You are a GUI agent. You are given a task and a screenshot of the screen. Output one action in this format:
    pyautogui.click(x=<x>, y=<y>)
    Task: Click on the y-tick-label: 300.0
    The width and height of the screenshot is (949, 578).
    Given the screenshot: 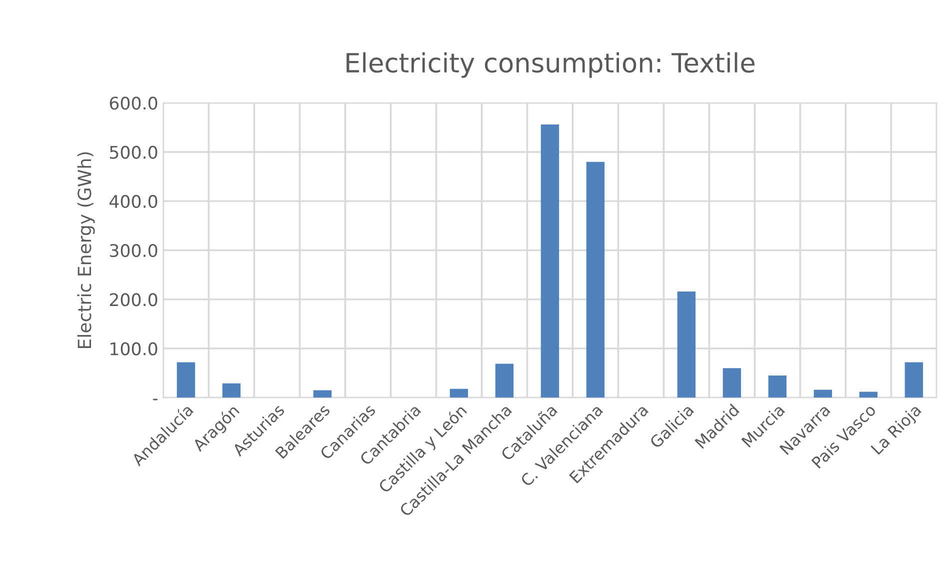 What is the action you would take?
    pyautogui.click(x=134, y=251)
    